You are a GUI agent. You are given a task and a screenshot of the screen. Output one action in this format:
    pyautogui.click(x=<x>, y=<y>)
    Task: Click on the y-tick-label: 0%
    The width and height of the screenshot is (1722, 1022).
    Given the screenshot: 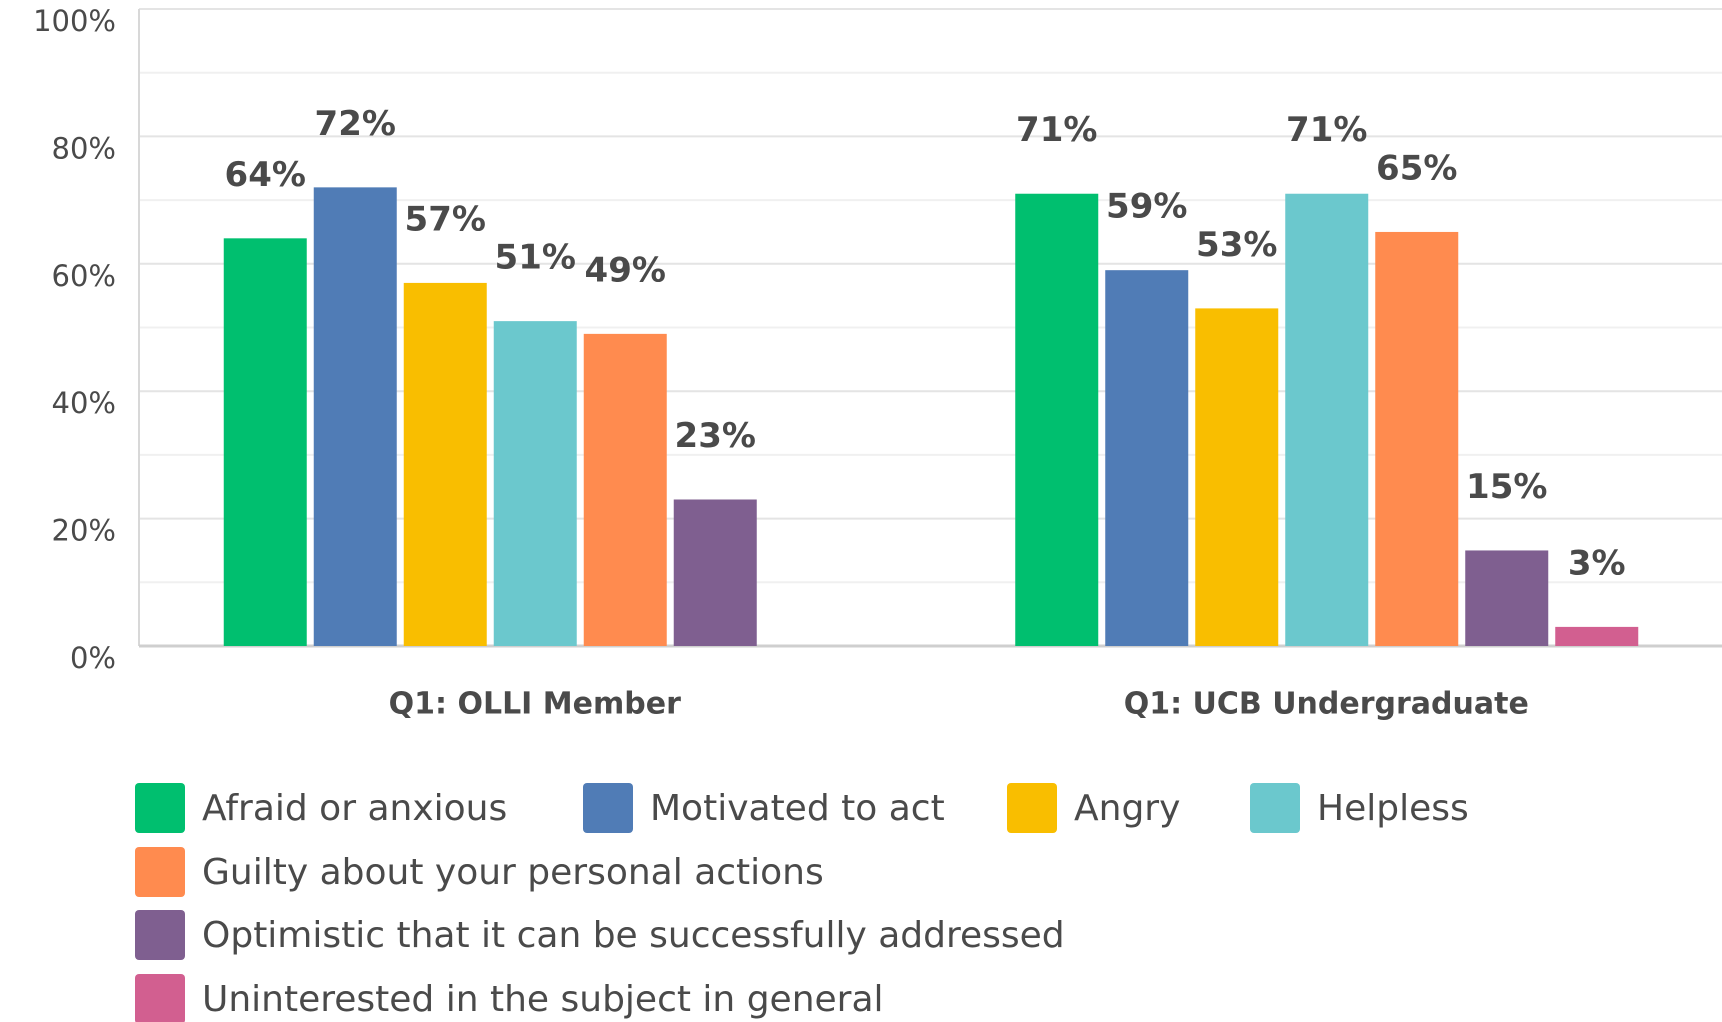 What is the action you would take?
    pyautogui.click(x=93, y=658)
    